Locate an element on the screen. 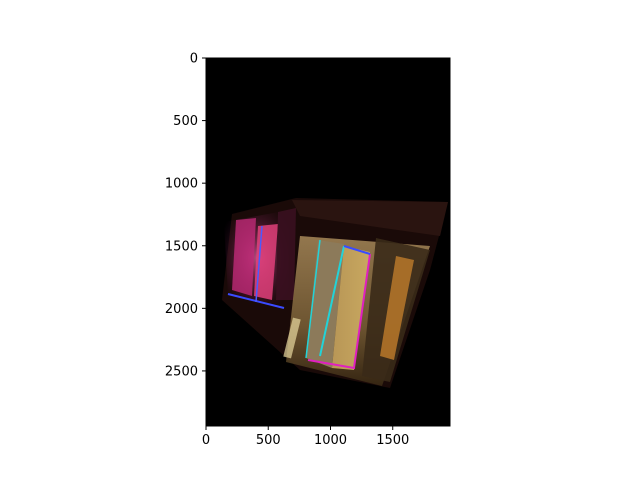 Image resolution: width=640 pixels, height=480 pixels. y-axis: 0 500 1000 1500 2000 2500 is located at coordinates (185, 215).